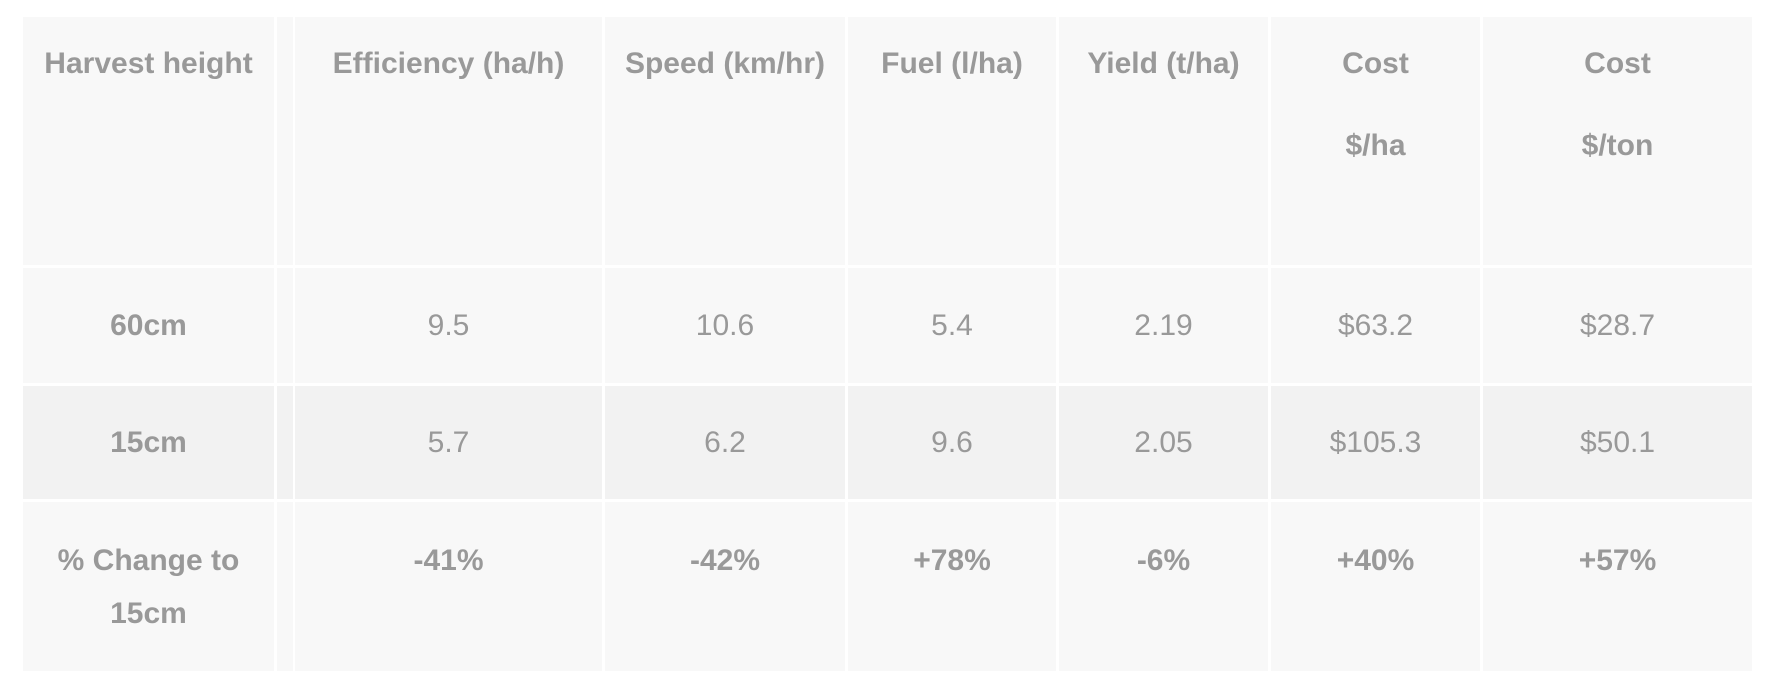 This screenshot has width=1770, height=690. I want to click on table-cell: 9.6, so click(952, 442).